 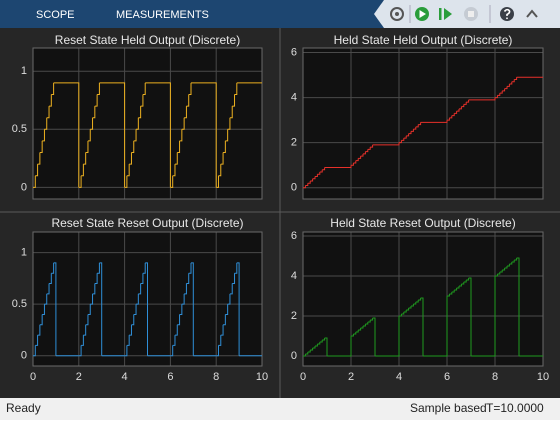 I want to click on status-text: Ready, so click(x=23, y=408).